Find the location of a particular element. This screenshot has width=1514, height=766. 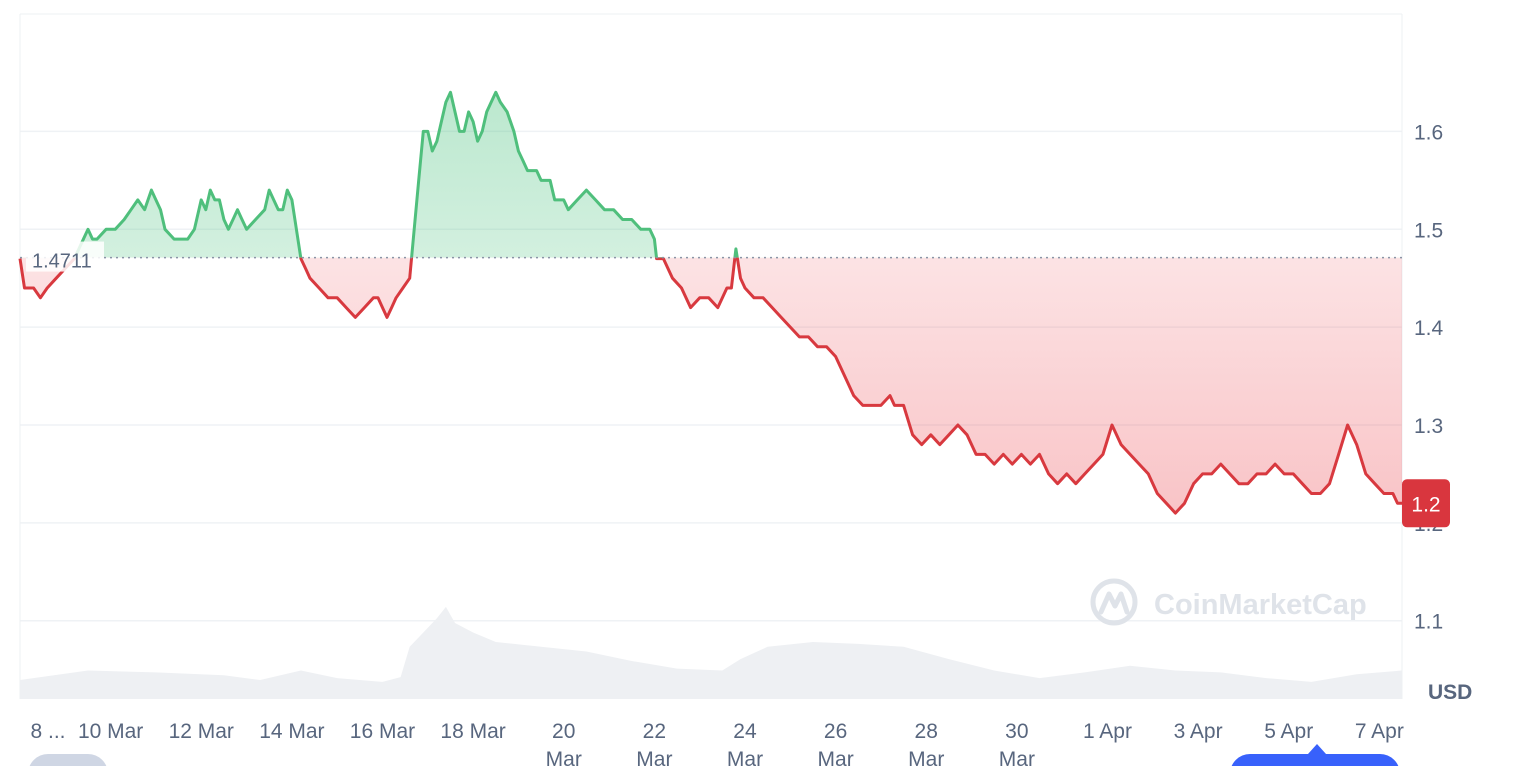

volume-shape is located at coordinates (711, 652).